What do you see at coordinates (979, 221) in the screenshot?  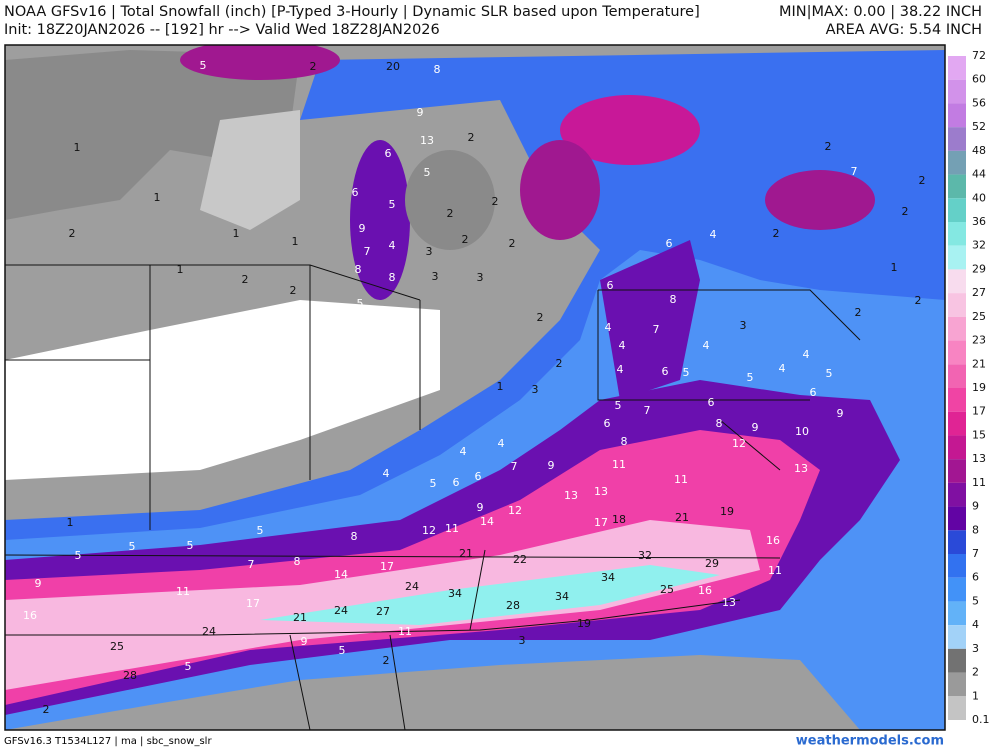 I see `legend-level: 36` at bounding box center [979, 221].